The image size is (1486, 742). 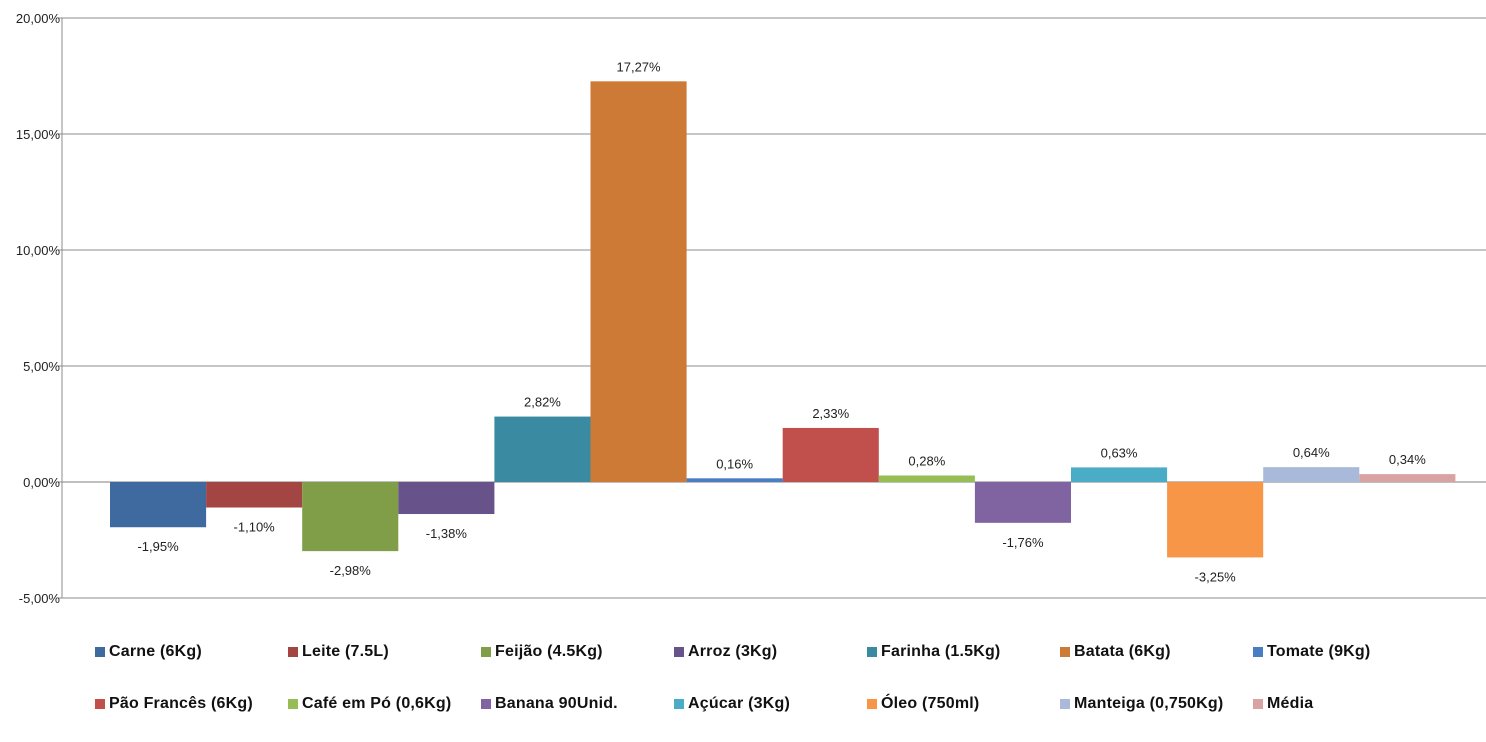 What do you see at coordinates (40, 598) in the screenshot?
I see `y-tick-label: -5,00%` at bounding box center [40, 598].